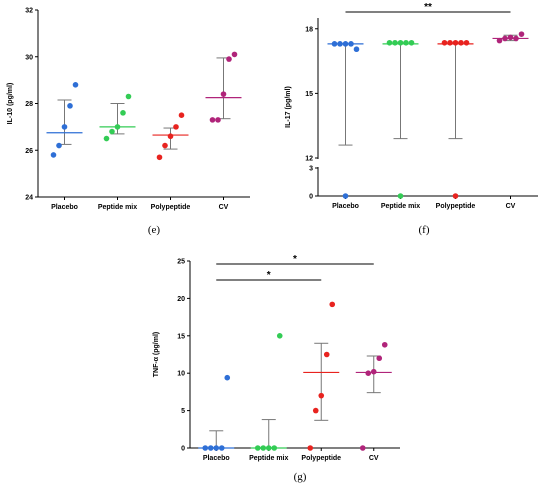 Image resolution: width=550 pixels, height=487 pixels. Describe the element at coordinates (181, 299) in the screenshot. I see `y-tick-label: 20` at that location.